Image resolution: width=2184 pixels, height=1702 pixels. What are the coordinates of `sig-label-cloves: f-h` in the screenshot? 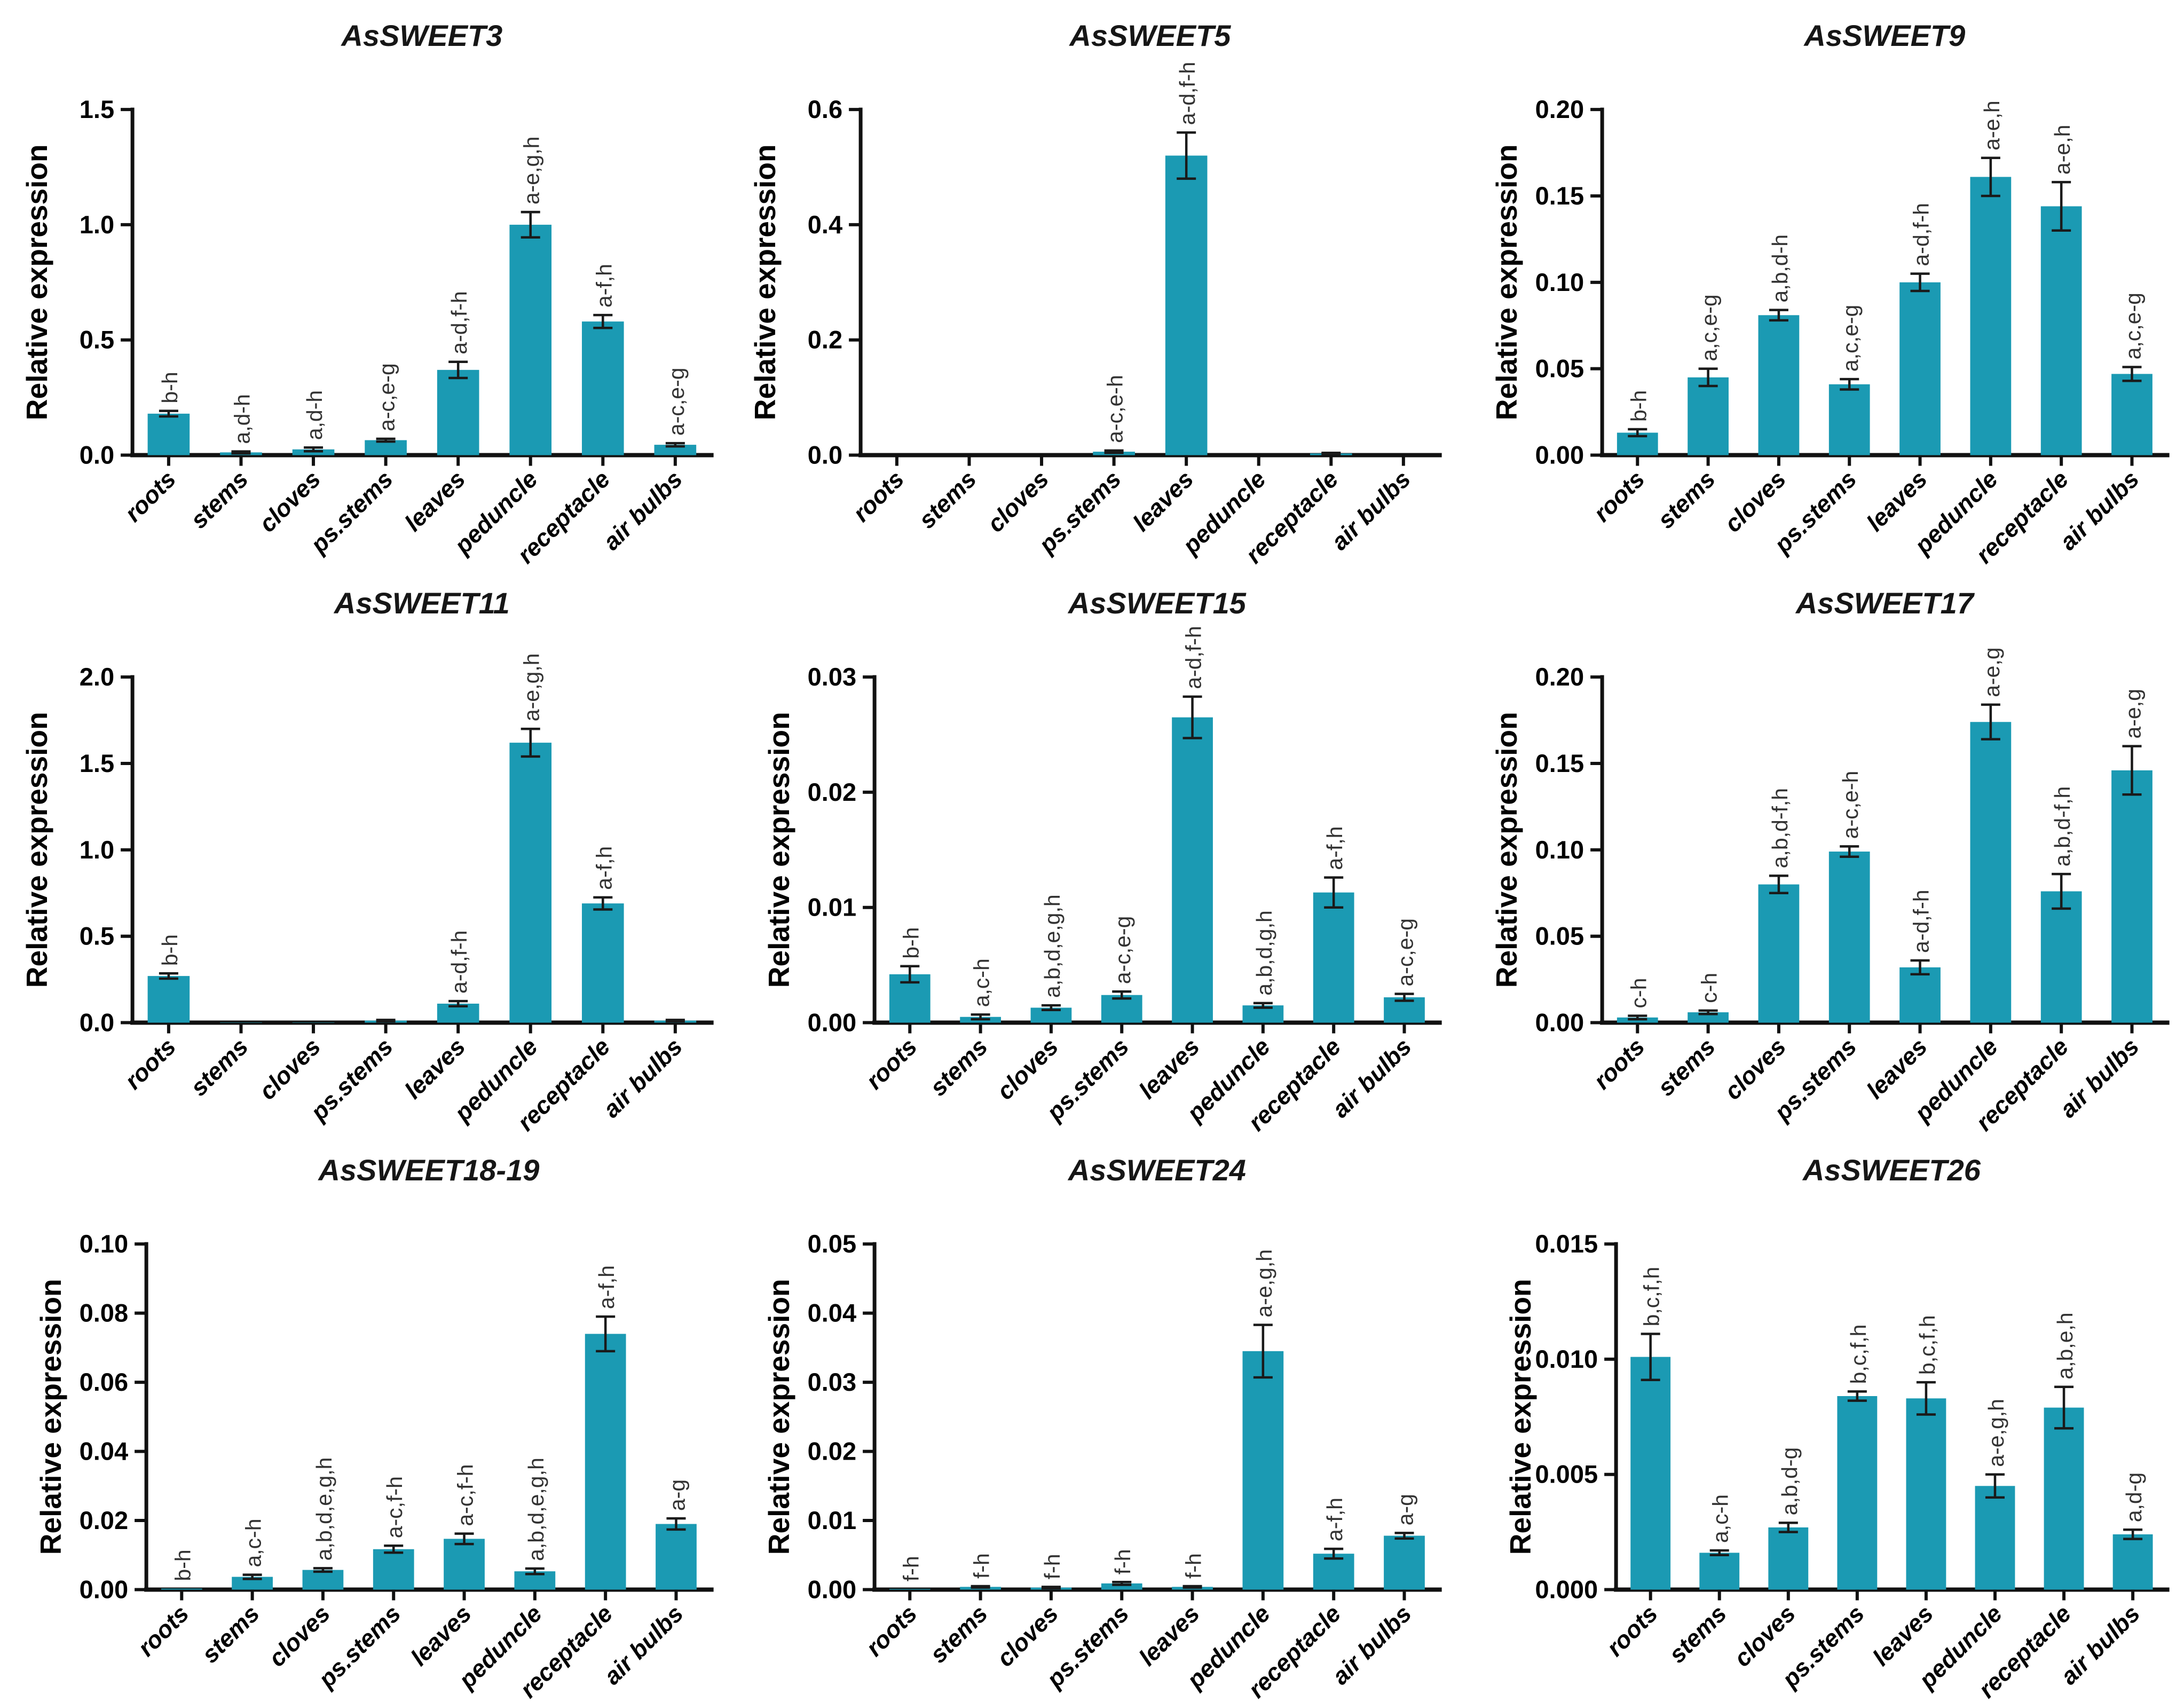 It's located at (1052, 1567).